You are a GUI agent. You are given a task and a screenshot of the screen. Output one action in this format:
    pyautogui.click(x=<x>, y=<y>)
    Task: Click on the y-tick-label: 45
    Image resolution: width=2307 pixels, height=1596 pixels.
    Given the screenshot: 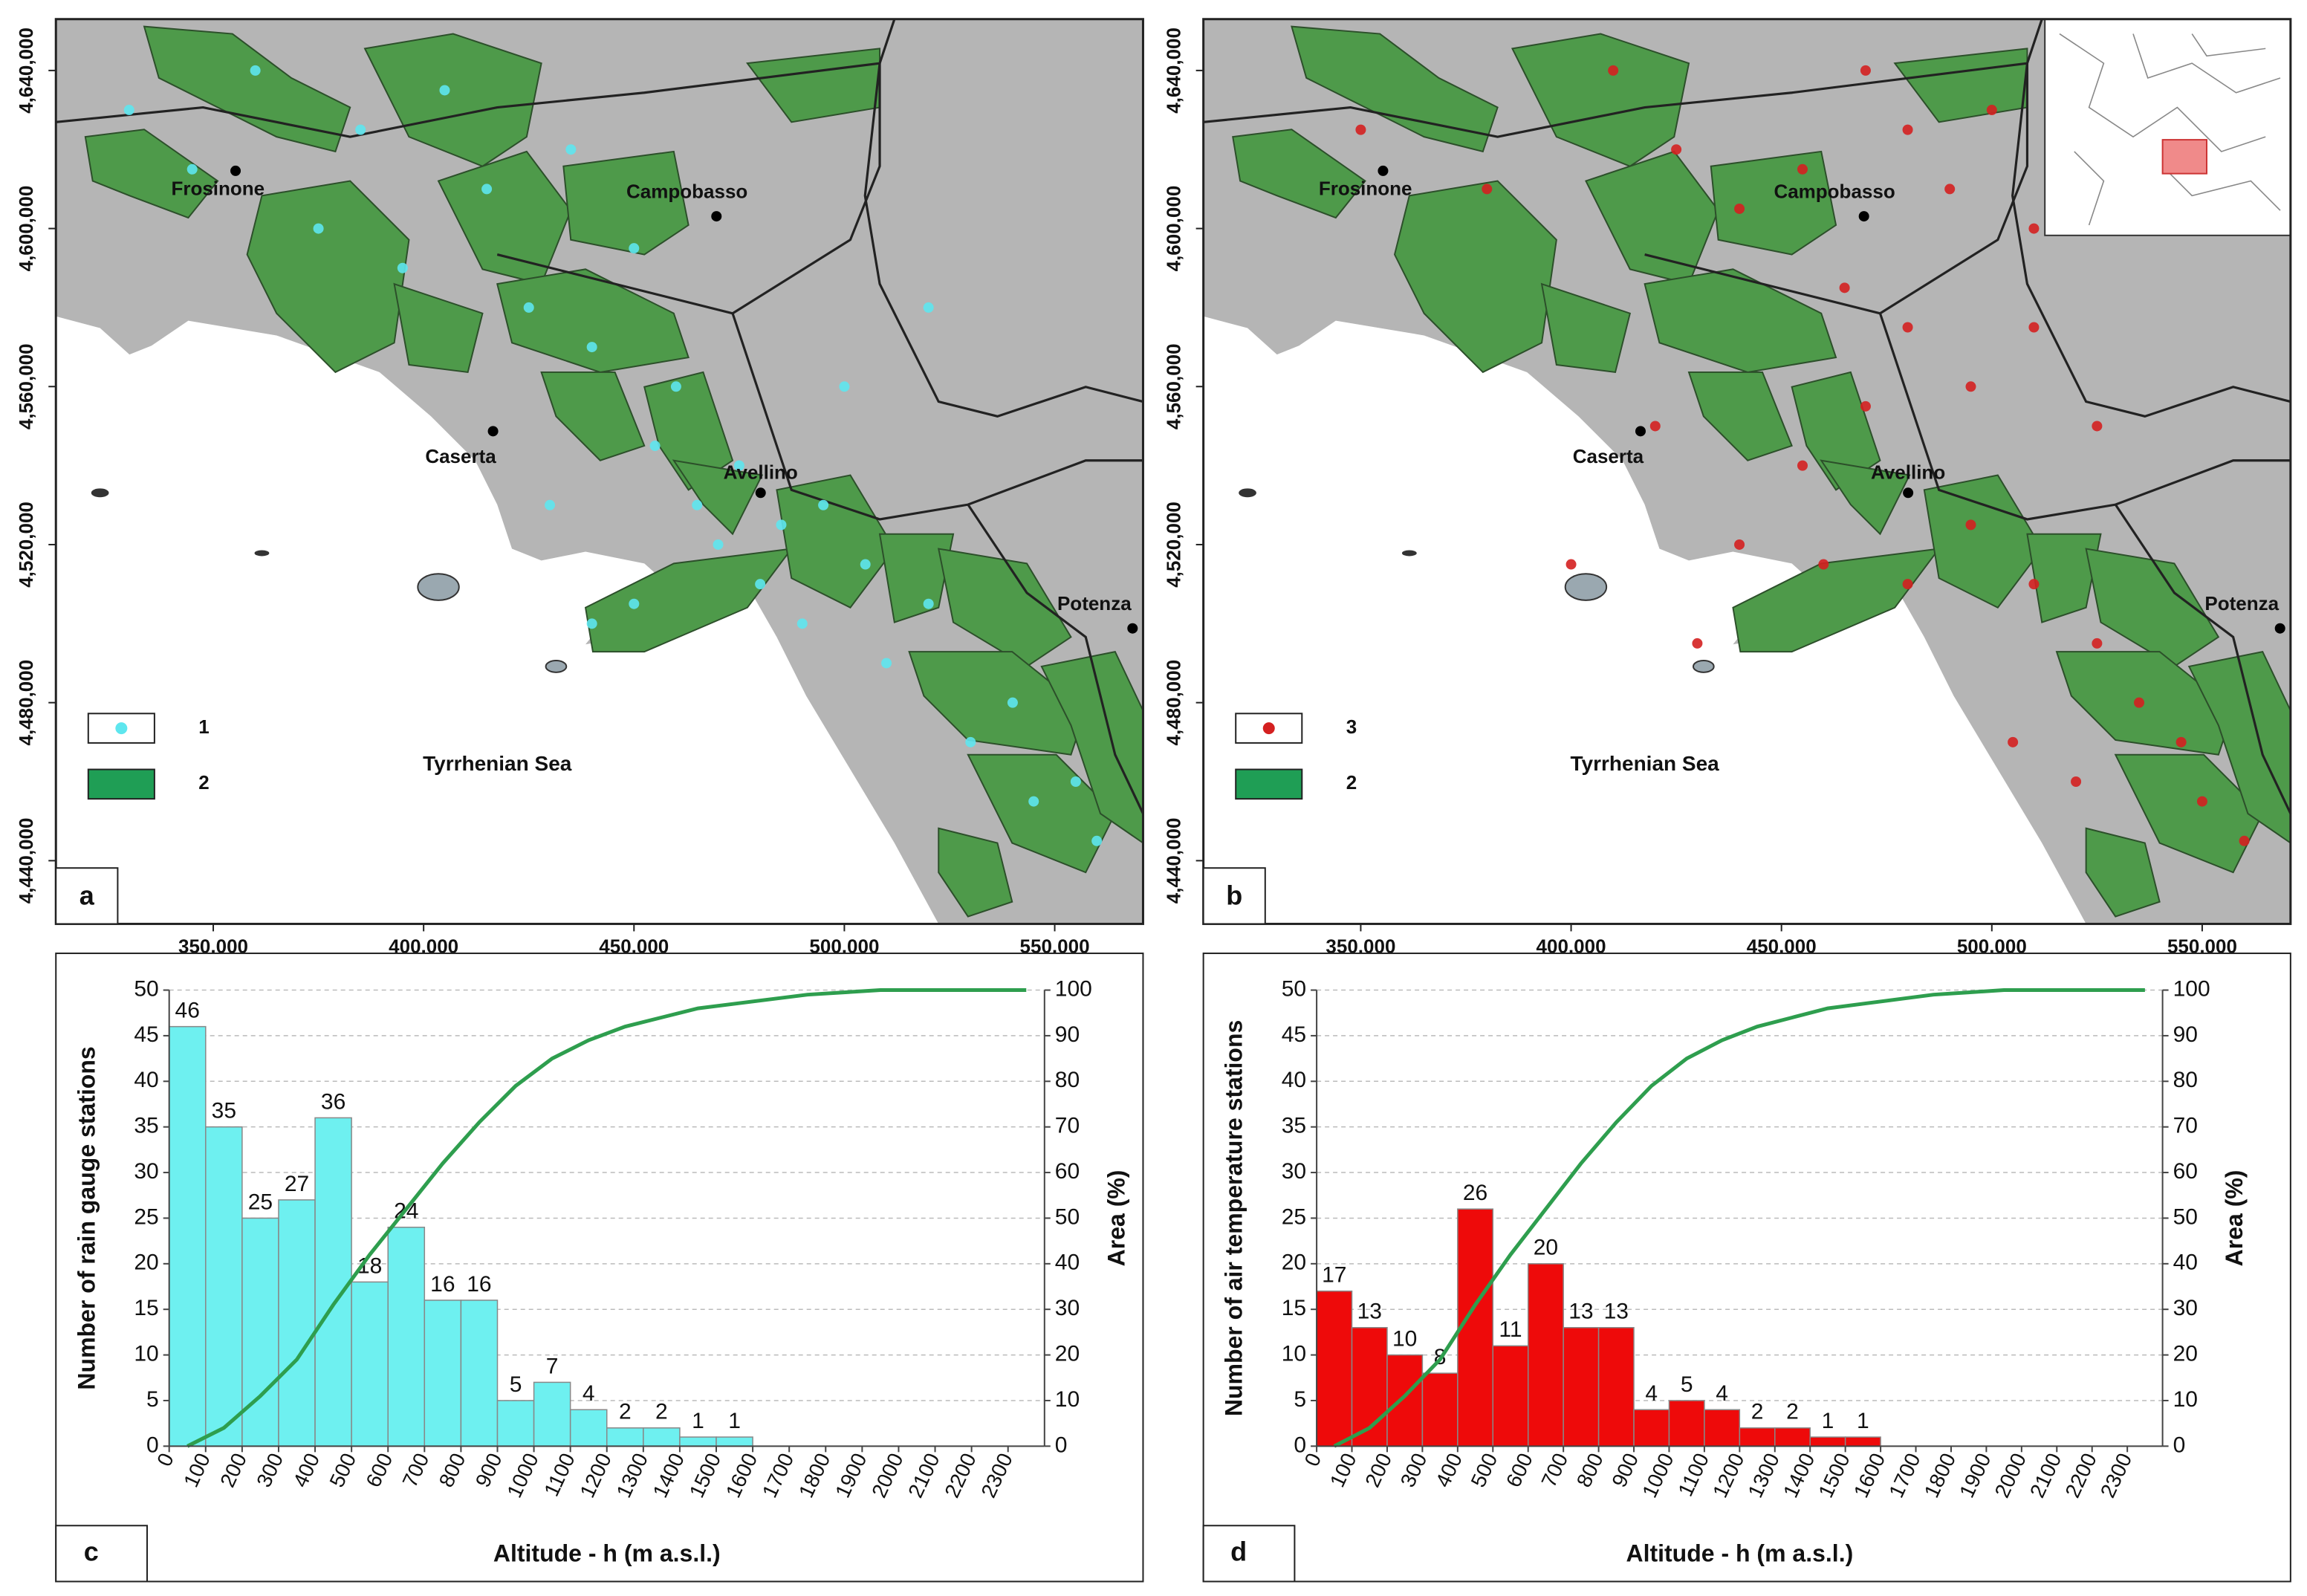 What is the action you would take?
    pyautogui.click(x=146, y=1034)
    